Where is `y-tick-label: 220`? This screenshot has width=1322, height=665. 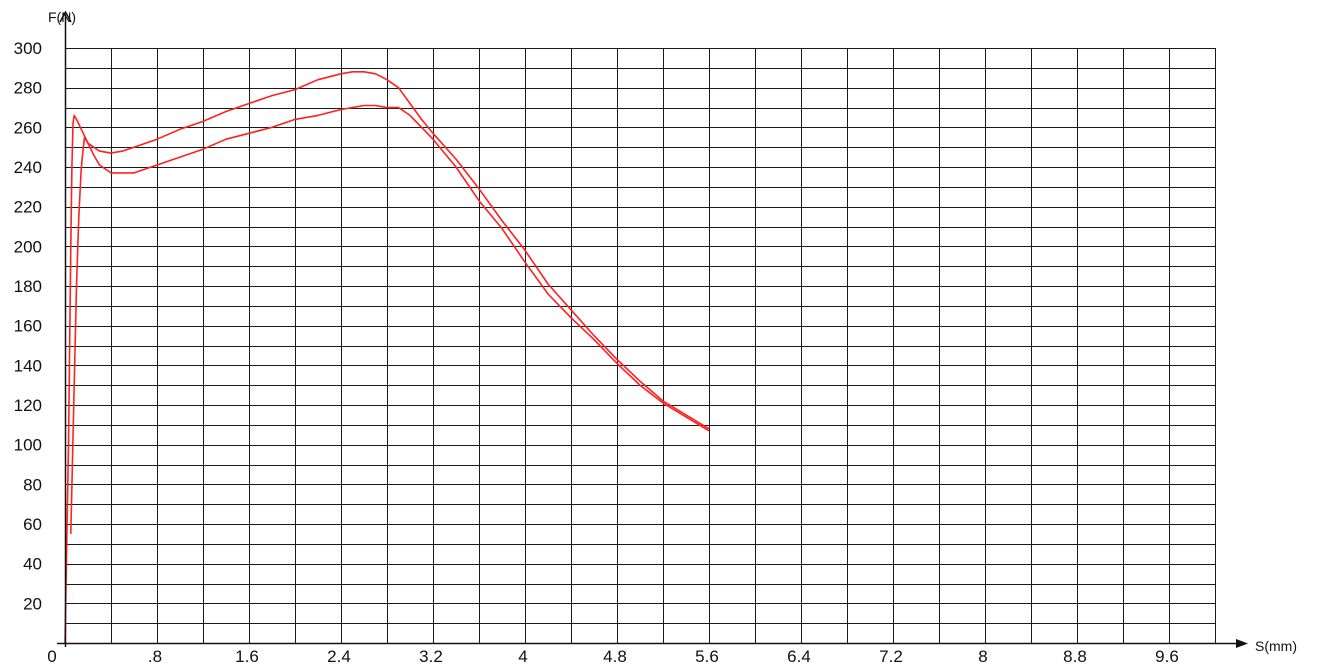 y-tick-label: 220 is located at coordinates (28, 207).